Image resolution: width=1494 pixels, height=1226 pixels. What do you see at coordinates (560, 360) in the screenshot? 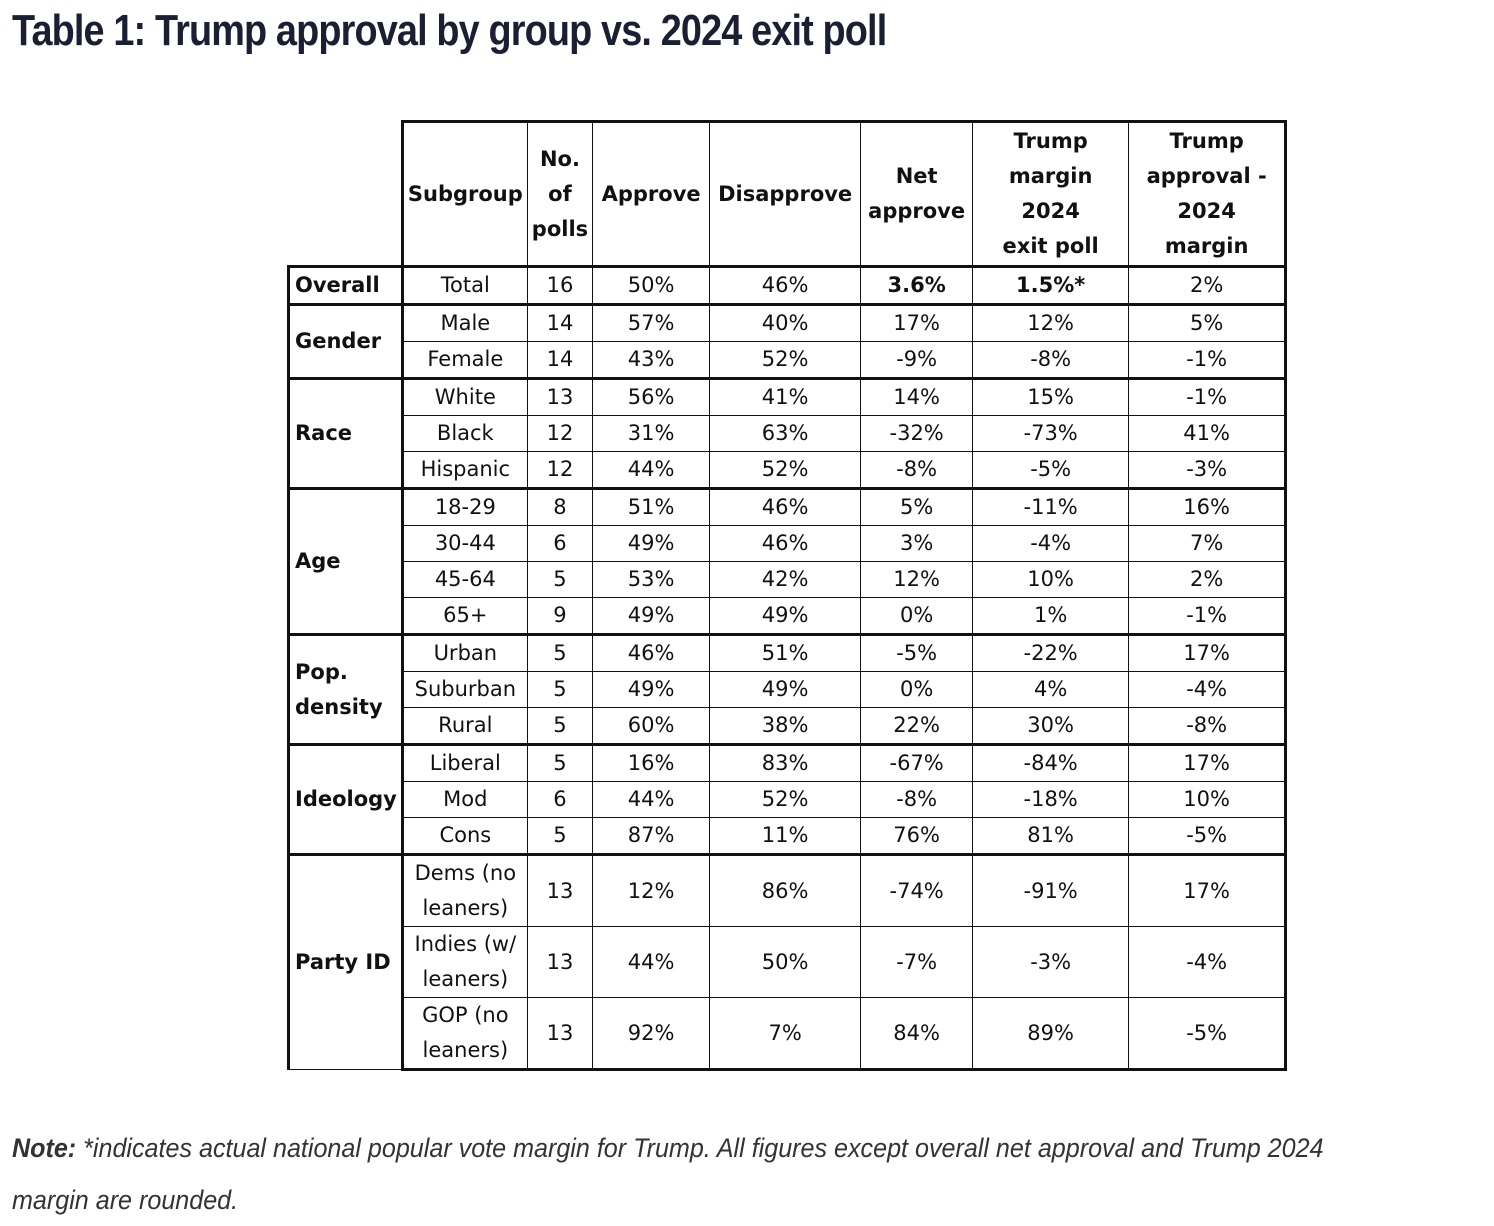
I see `polls-cell: 14` at bounding box center [560, 360].